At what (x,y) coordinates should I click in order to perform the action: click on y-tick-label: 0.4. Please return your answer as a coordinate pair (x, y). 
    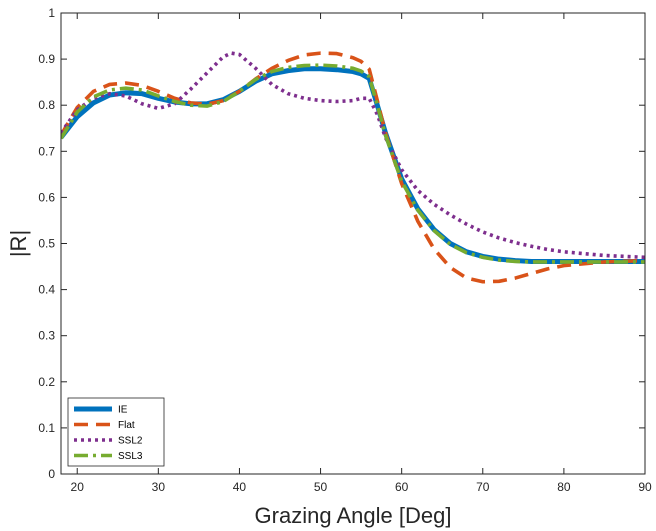
    Looking at the image, I should click on (46, 290).